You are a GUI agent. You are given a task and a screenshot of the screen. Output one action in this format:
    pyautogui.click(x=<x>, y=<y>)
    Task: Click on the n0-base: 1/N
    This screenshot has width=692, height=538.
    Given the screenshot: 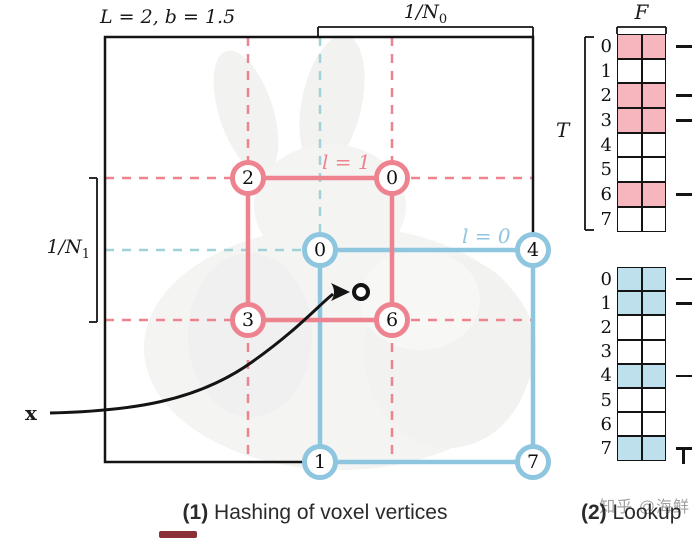 What is the action you would take?
    pyautogui.click(x=421, y=12)
    